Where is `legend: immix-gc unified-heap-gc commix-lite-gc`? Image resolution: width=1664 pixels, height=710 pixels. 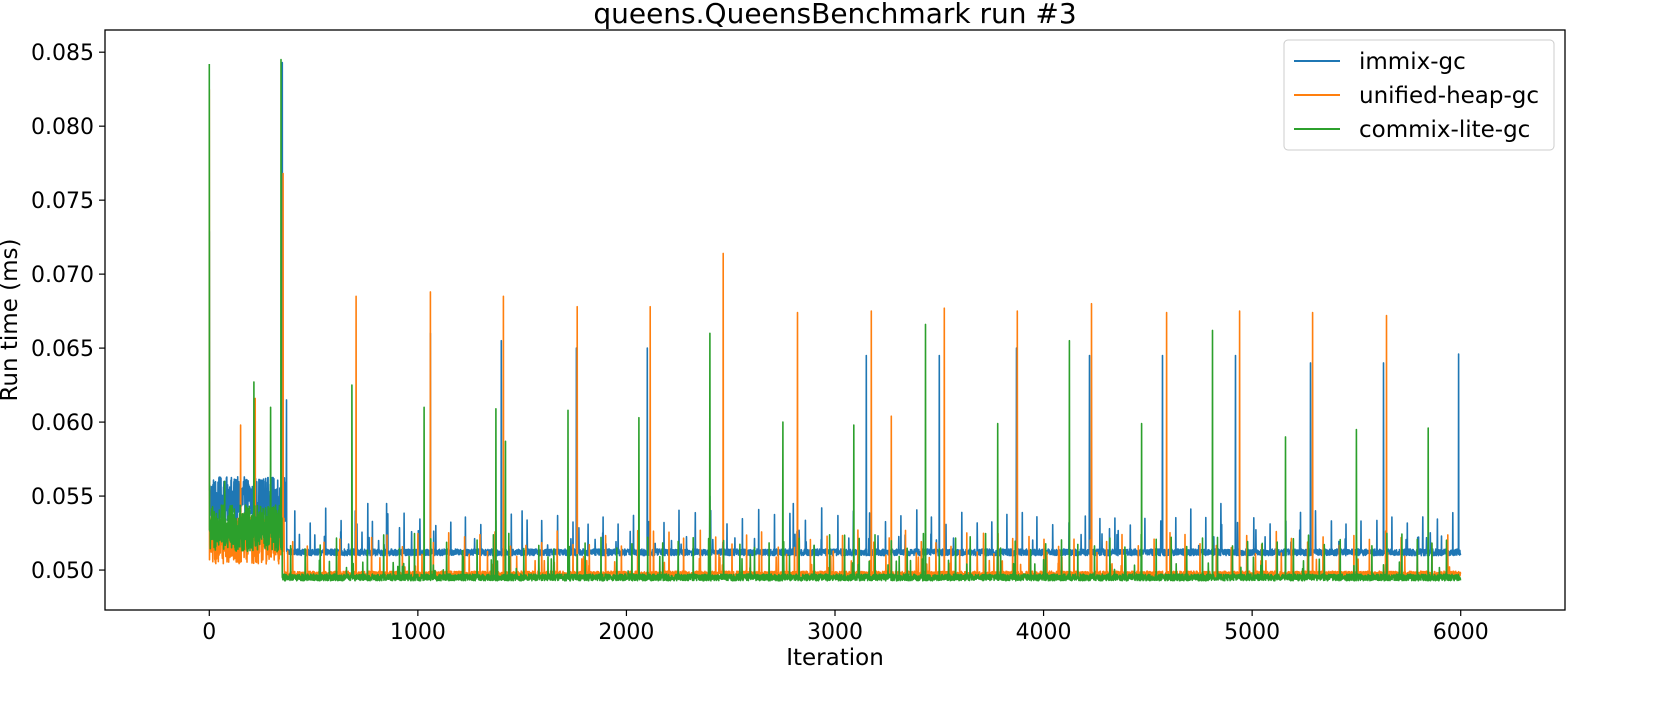 legend: immix-gc unified-heap-gc commix-lite-gc is located at coordinates (1419, 95).